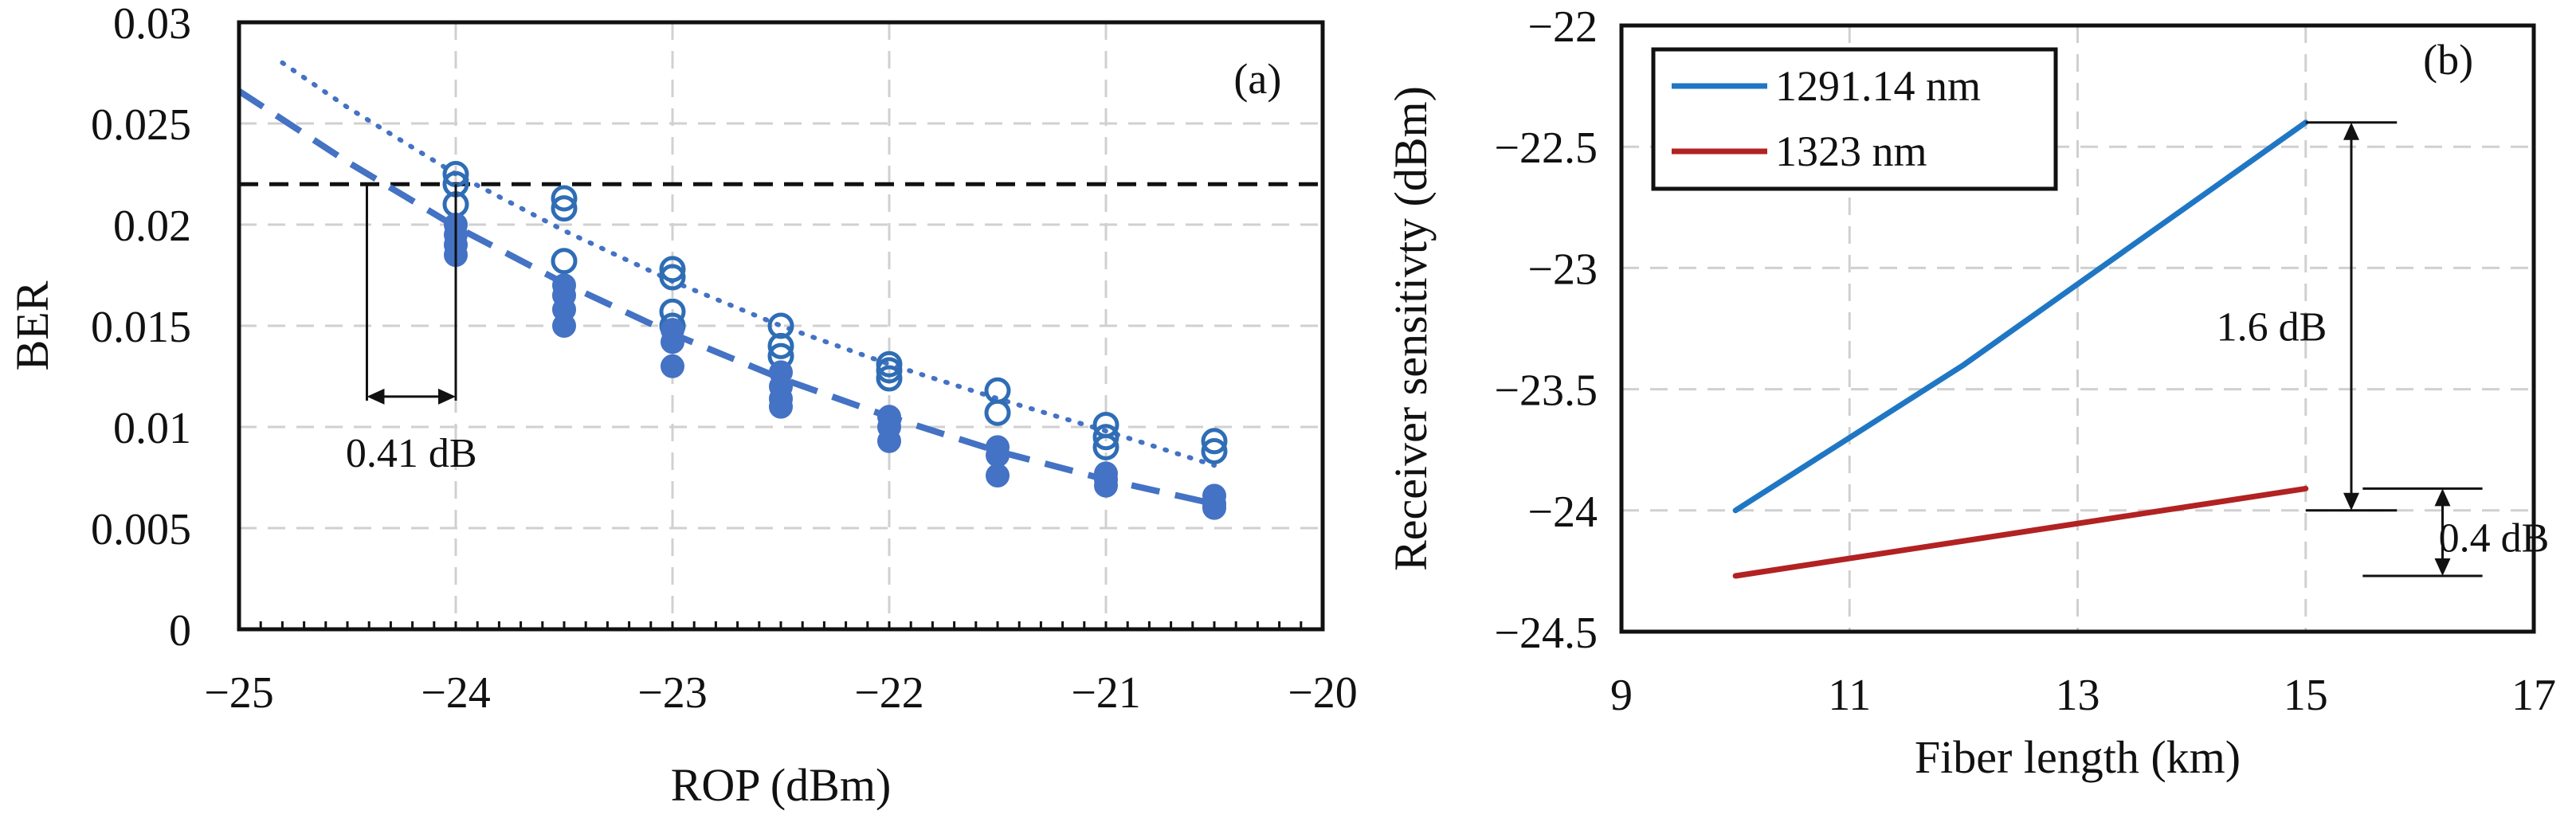 The height and width of the screenshot is (830, 2576). I want to click on annotation-0-4db-arrowhead-up, so click(2442, 497).